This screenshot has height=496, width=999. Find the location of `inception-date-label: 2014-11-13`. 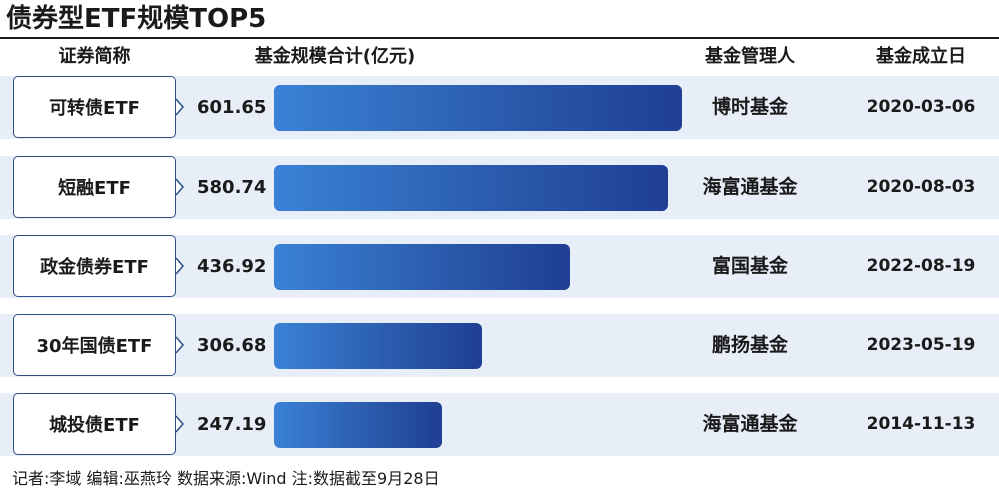

inception-date-label: 2014-11-13 is located at coordinates (921, 424).